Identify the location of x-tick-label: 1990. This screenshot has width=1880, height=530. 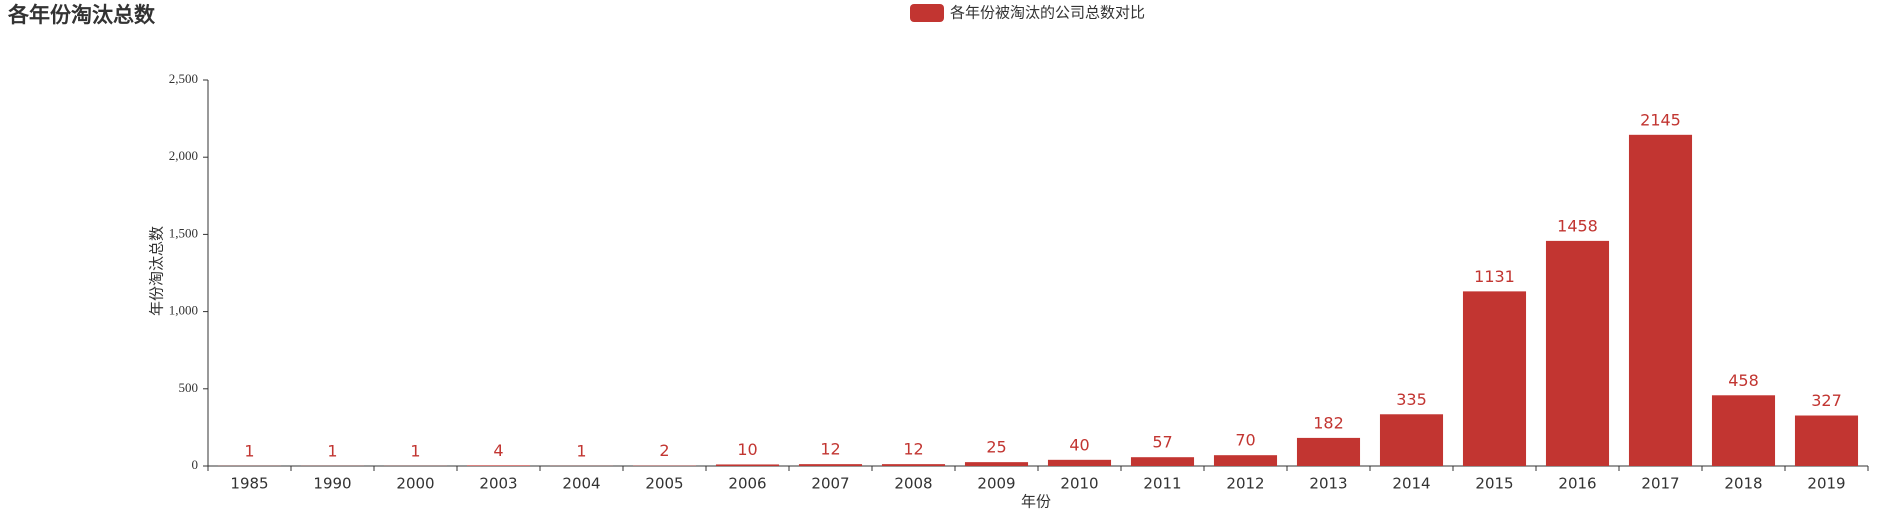
(332, 484).